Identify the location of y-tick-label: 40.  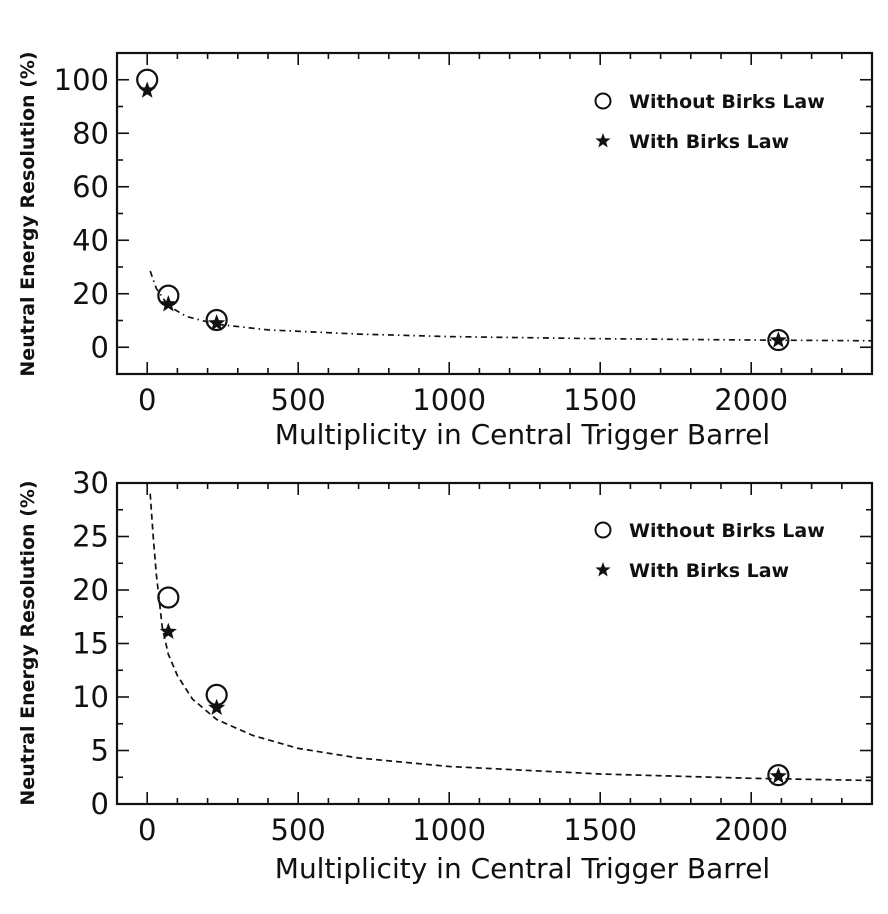
(90, 240).